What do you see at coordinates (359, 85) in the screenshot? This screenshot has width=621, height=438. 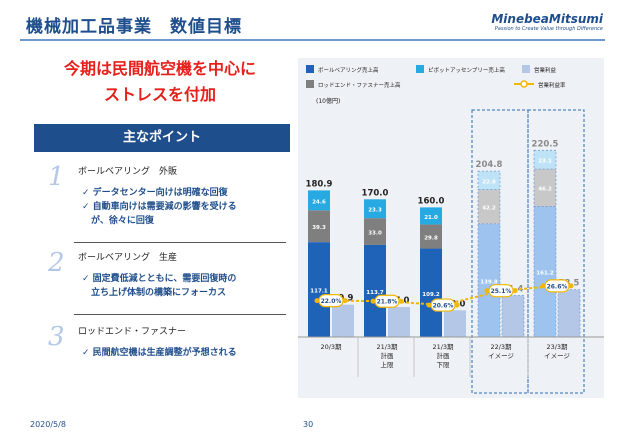 I see `legend-label: ロッドエンド・ファスナー売上高` at bounding box center [359, 85].